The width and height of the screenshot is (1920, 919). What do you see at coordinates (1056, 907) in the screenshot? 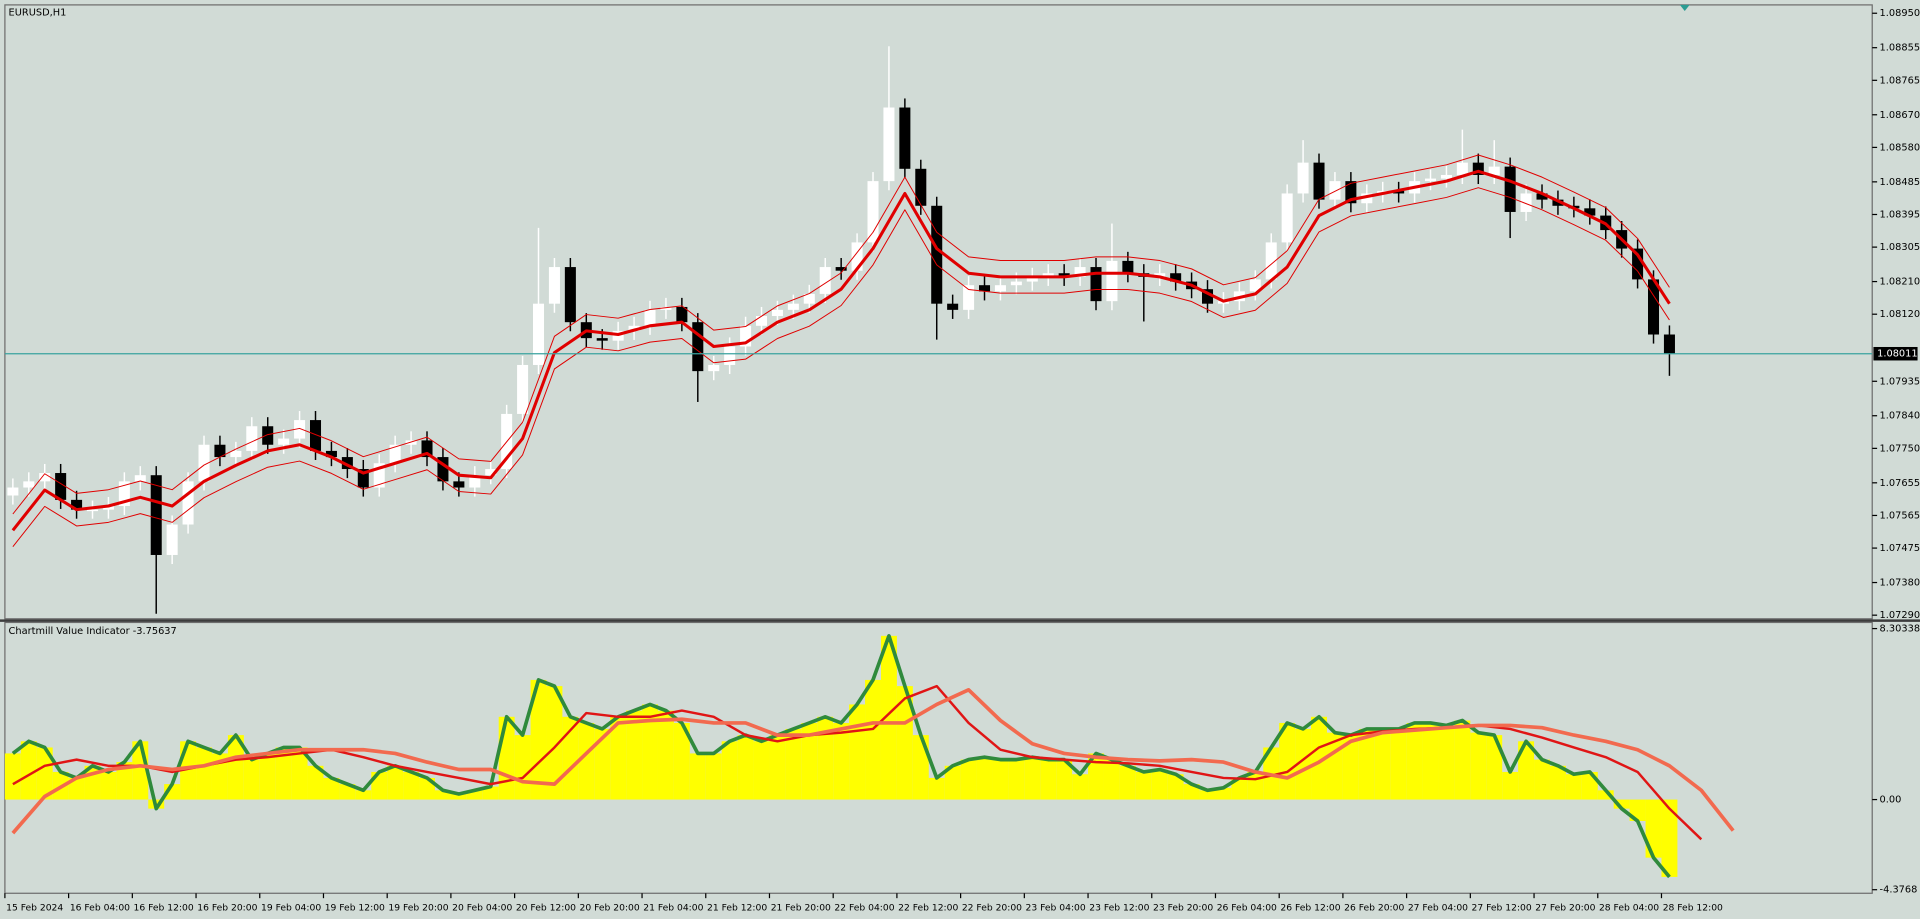
I see `x-tick-label: 23 Feb 04:00` at bounding box center [1056, 907].